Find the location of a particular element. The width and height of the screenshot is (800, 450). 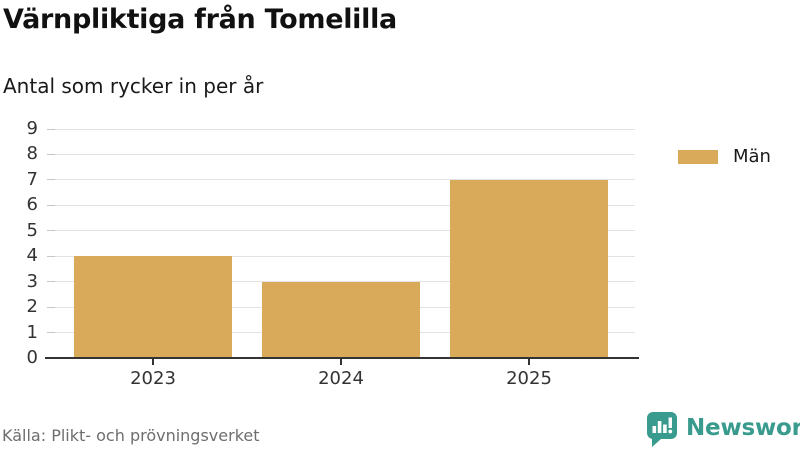

newsworthy-logo: Newsworthy is located at coordinates (723, 429).